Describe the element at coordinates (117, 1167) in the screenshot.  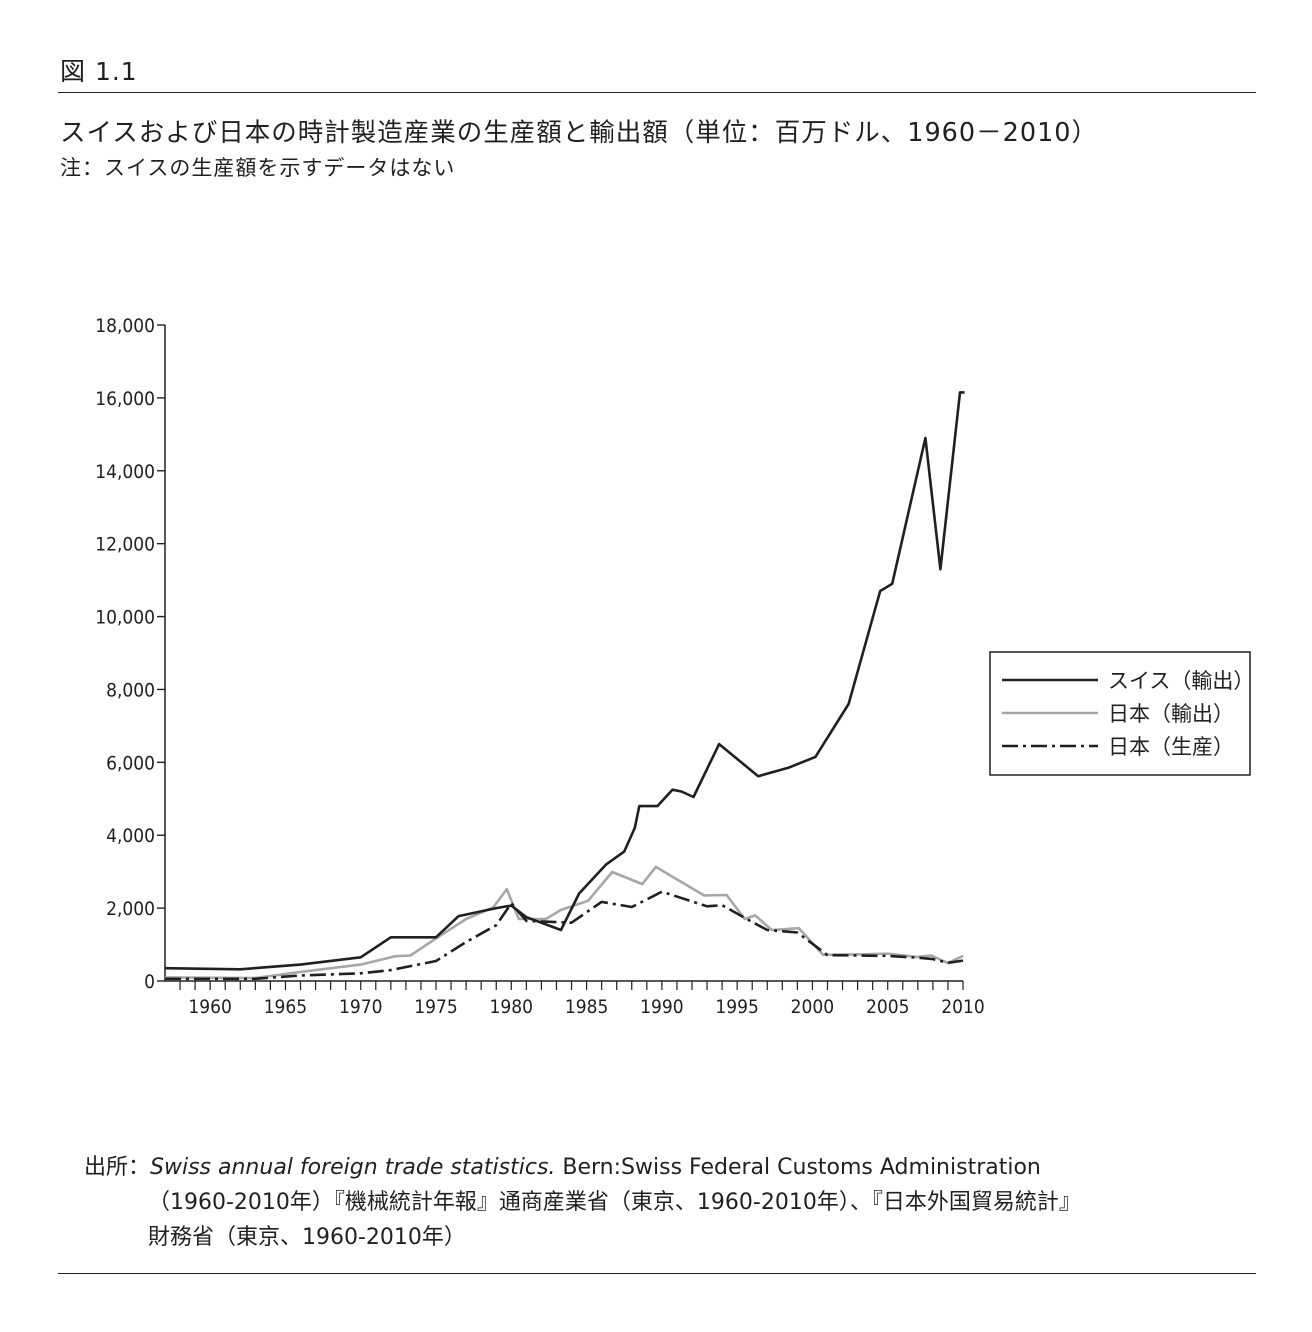
I see `source-prefix: 出所：` at that location.